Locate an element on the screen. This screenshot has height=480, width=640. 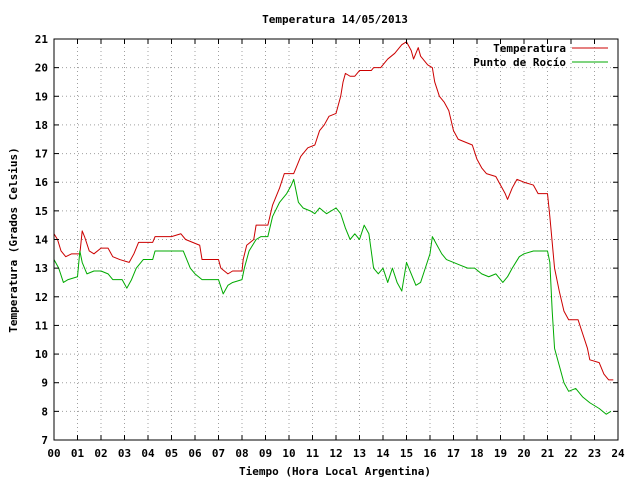
x-tick-label: 16 is located at coordinates (430, 453).